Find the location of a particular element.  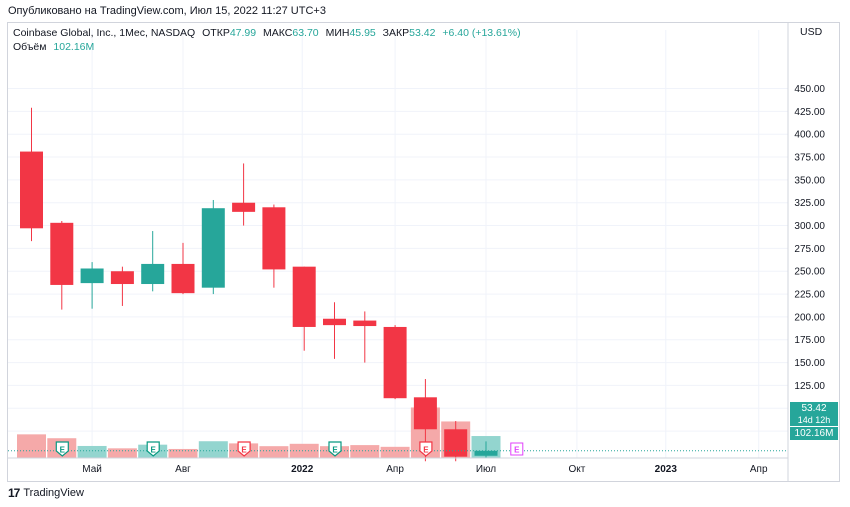

tradingview-logo-icon: 17 is located at coordinates (14, 493).